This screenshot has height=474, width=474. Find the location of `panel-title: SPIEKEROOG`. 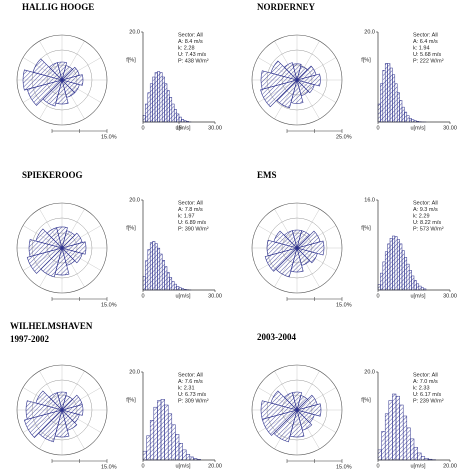

panel-title: SPIEKEROOG is located at coordinates (52, 175).